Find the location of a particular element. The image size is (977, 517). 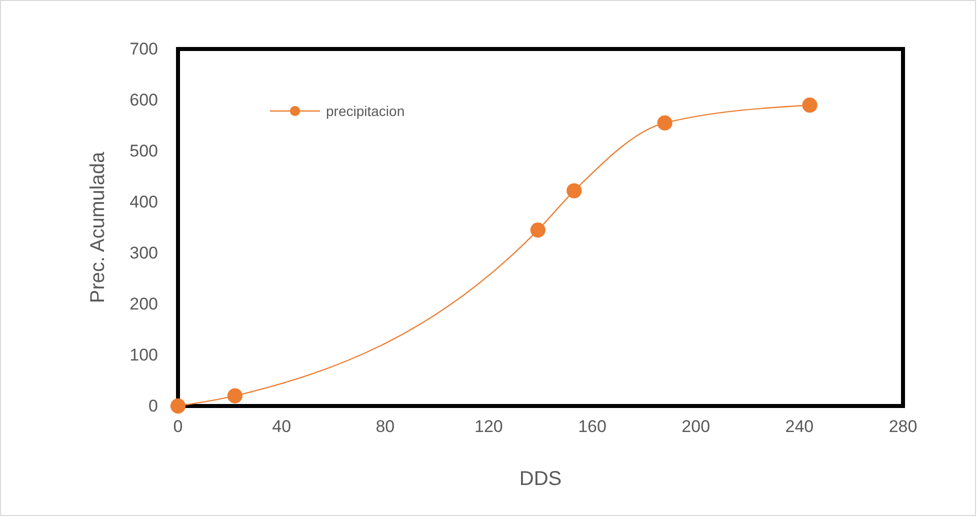

legend-label: precipitacion is located at coordinates (365, 111).